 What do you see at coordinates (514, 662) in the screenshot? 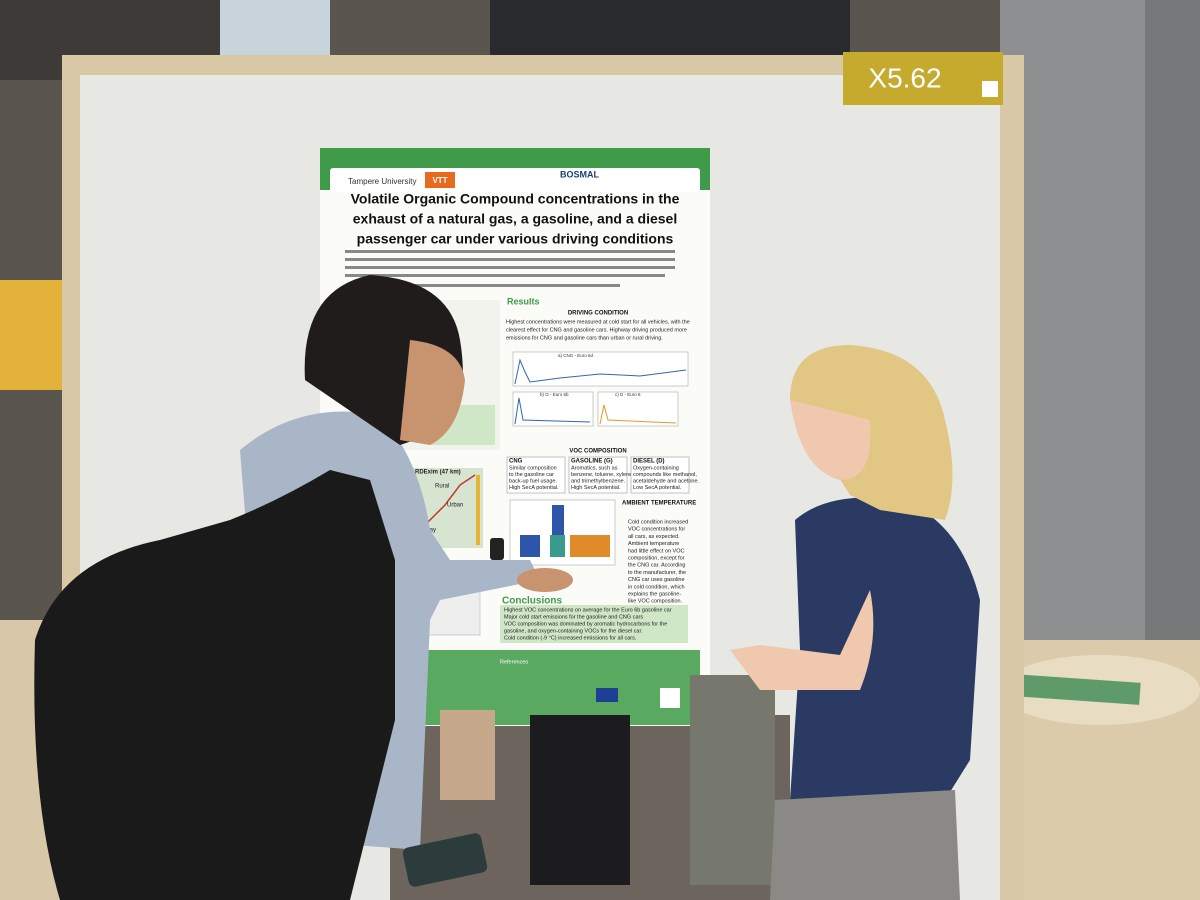
I see `footer-heading: References` at bounding box center [514, 662].